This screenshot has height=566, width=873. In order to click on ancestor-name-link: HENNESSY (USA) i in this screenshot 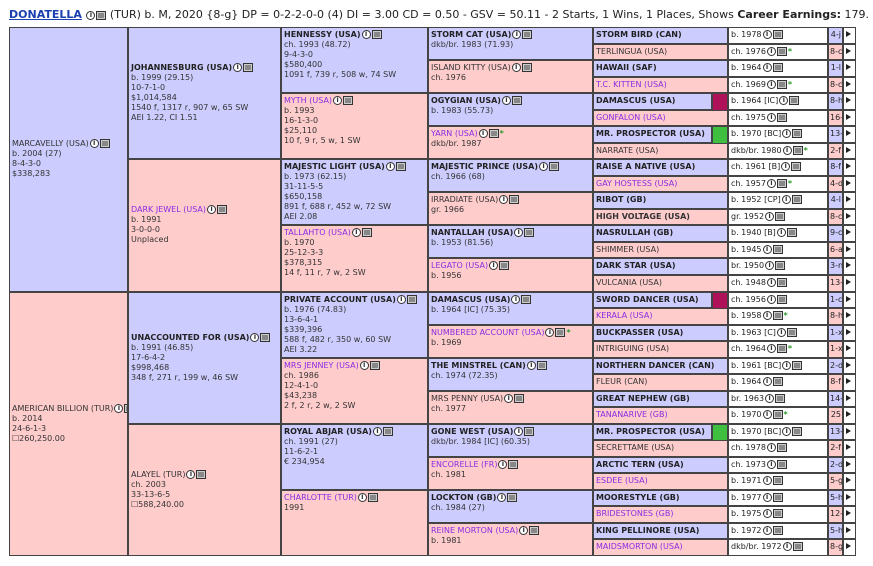, I will do `click(354, 35)`.